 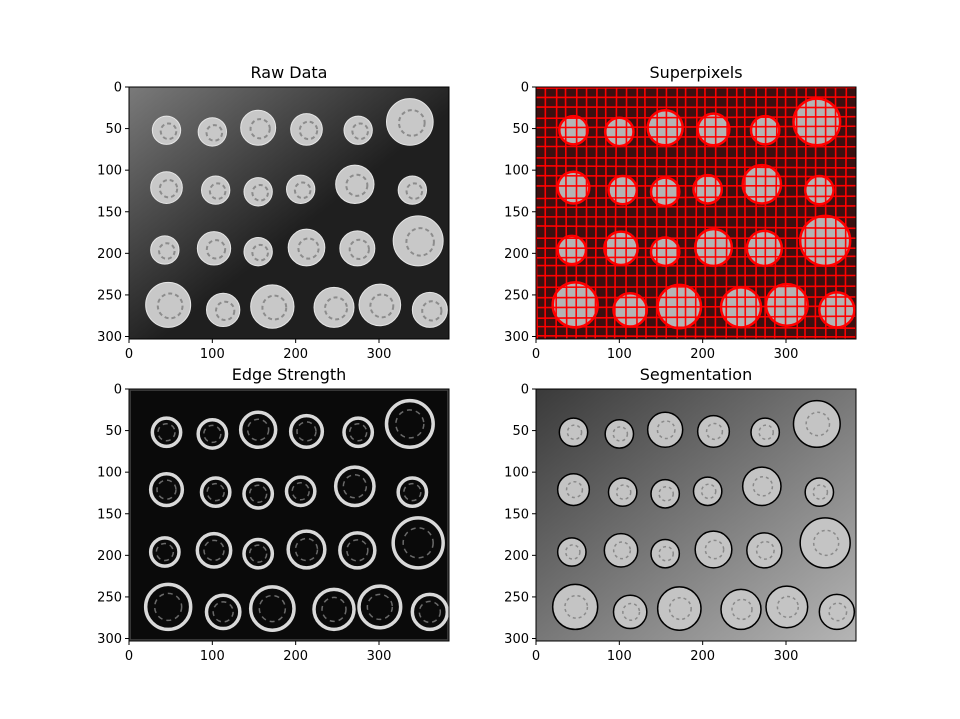 I want to click on panel-title-superpixels: Superpixels, so click(x=695, y=72).